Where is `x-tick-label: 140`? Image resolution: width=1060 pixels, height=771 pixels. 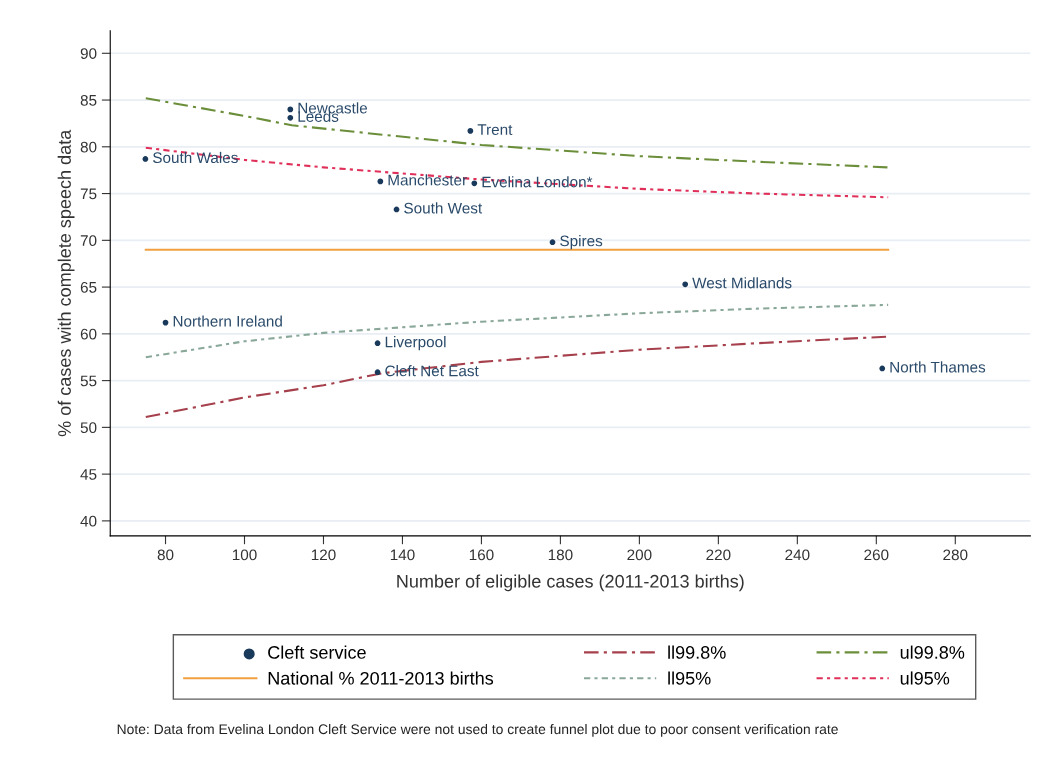 x-tick-label: 140 is located at coordinates (402, 555).